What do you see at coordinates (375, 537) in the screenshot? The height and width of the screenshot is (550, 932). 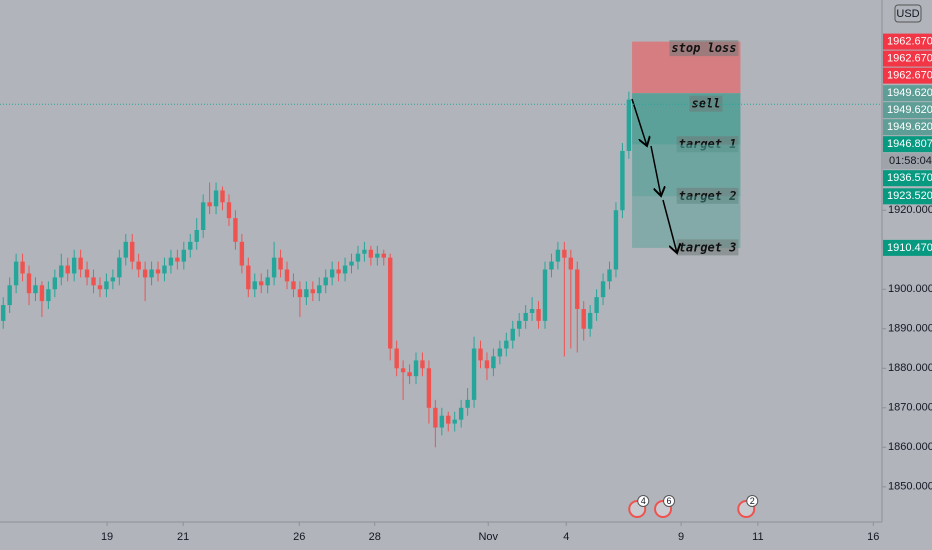 I see `x-tick-label: 28` at bounding box center [375, 537].